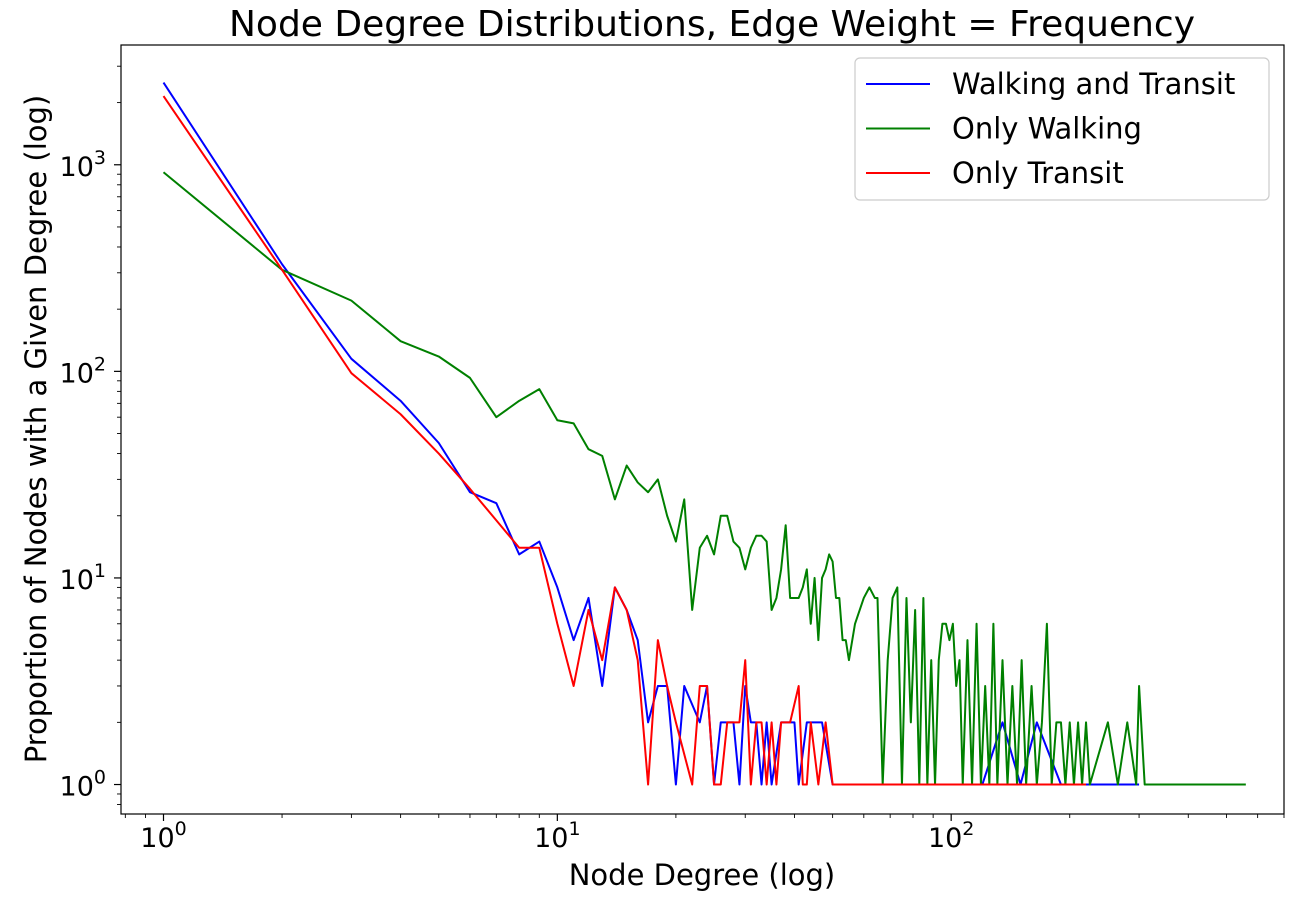  Describe the element at coordinates (90, 435) in the screenshot. I see `y-axis: 10⁰ 10¹ 10² 10³` at that location.